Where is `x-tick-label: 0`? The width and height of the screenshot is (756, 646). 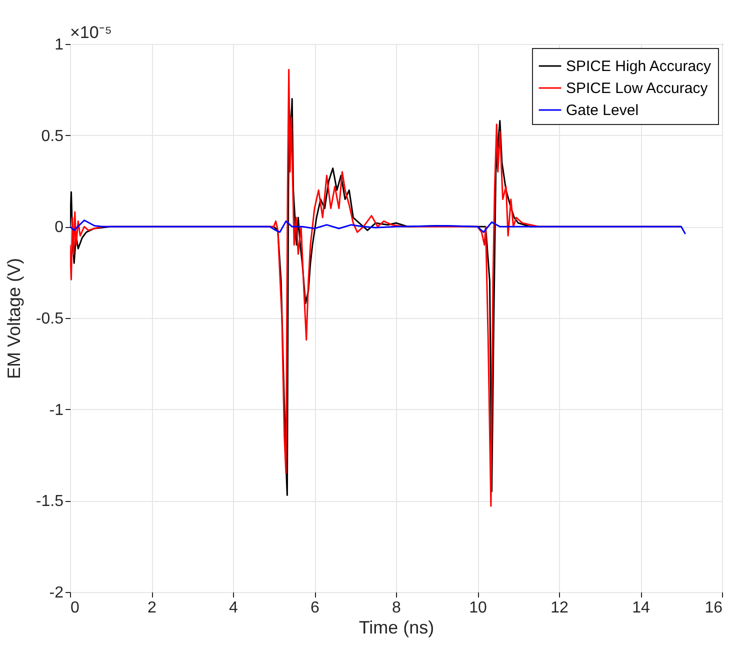 x-tick-label: 0 is located at coordinates (75, 608).